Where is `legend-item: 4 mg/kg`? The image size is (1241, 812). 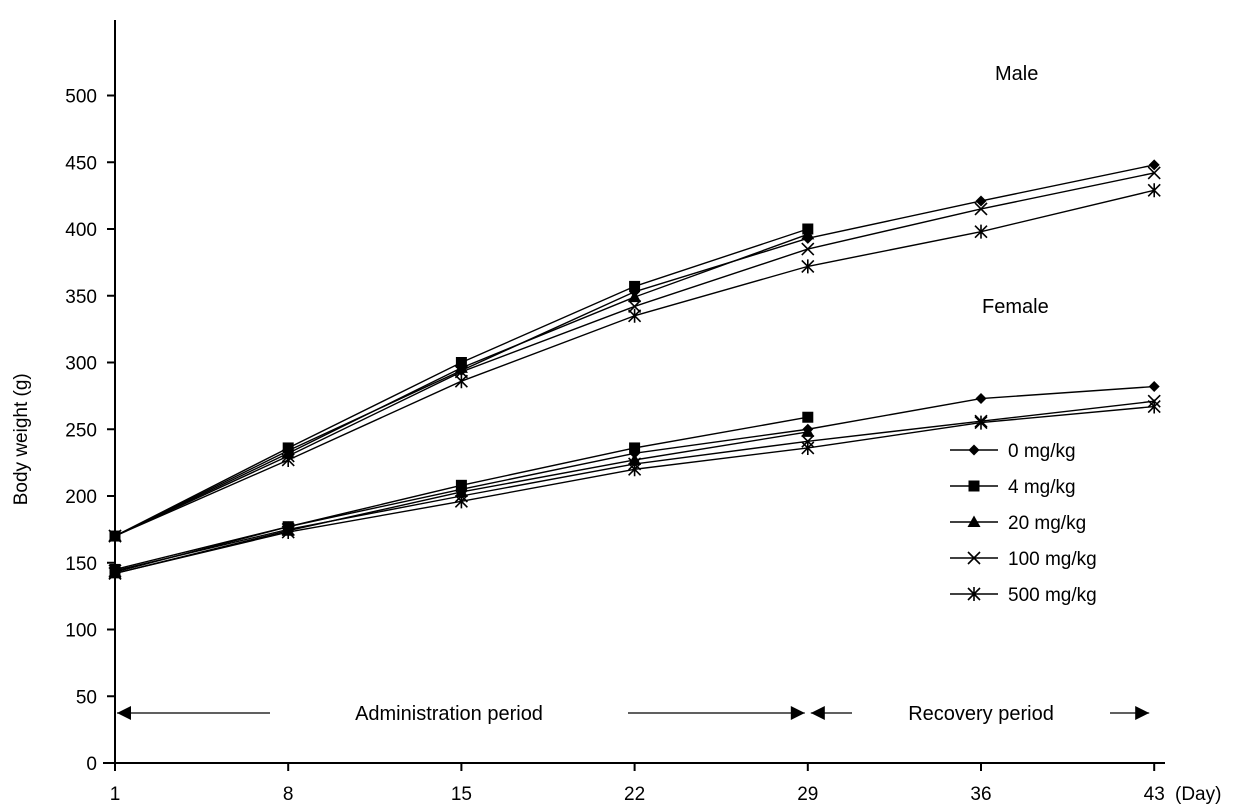 legend-item: 4 mg/kg is located at coordinates (1013, 487).